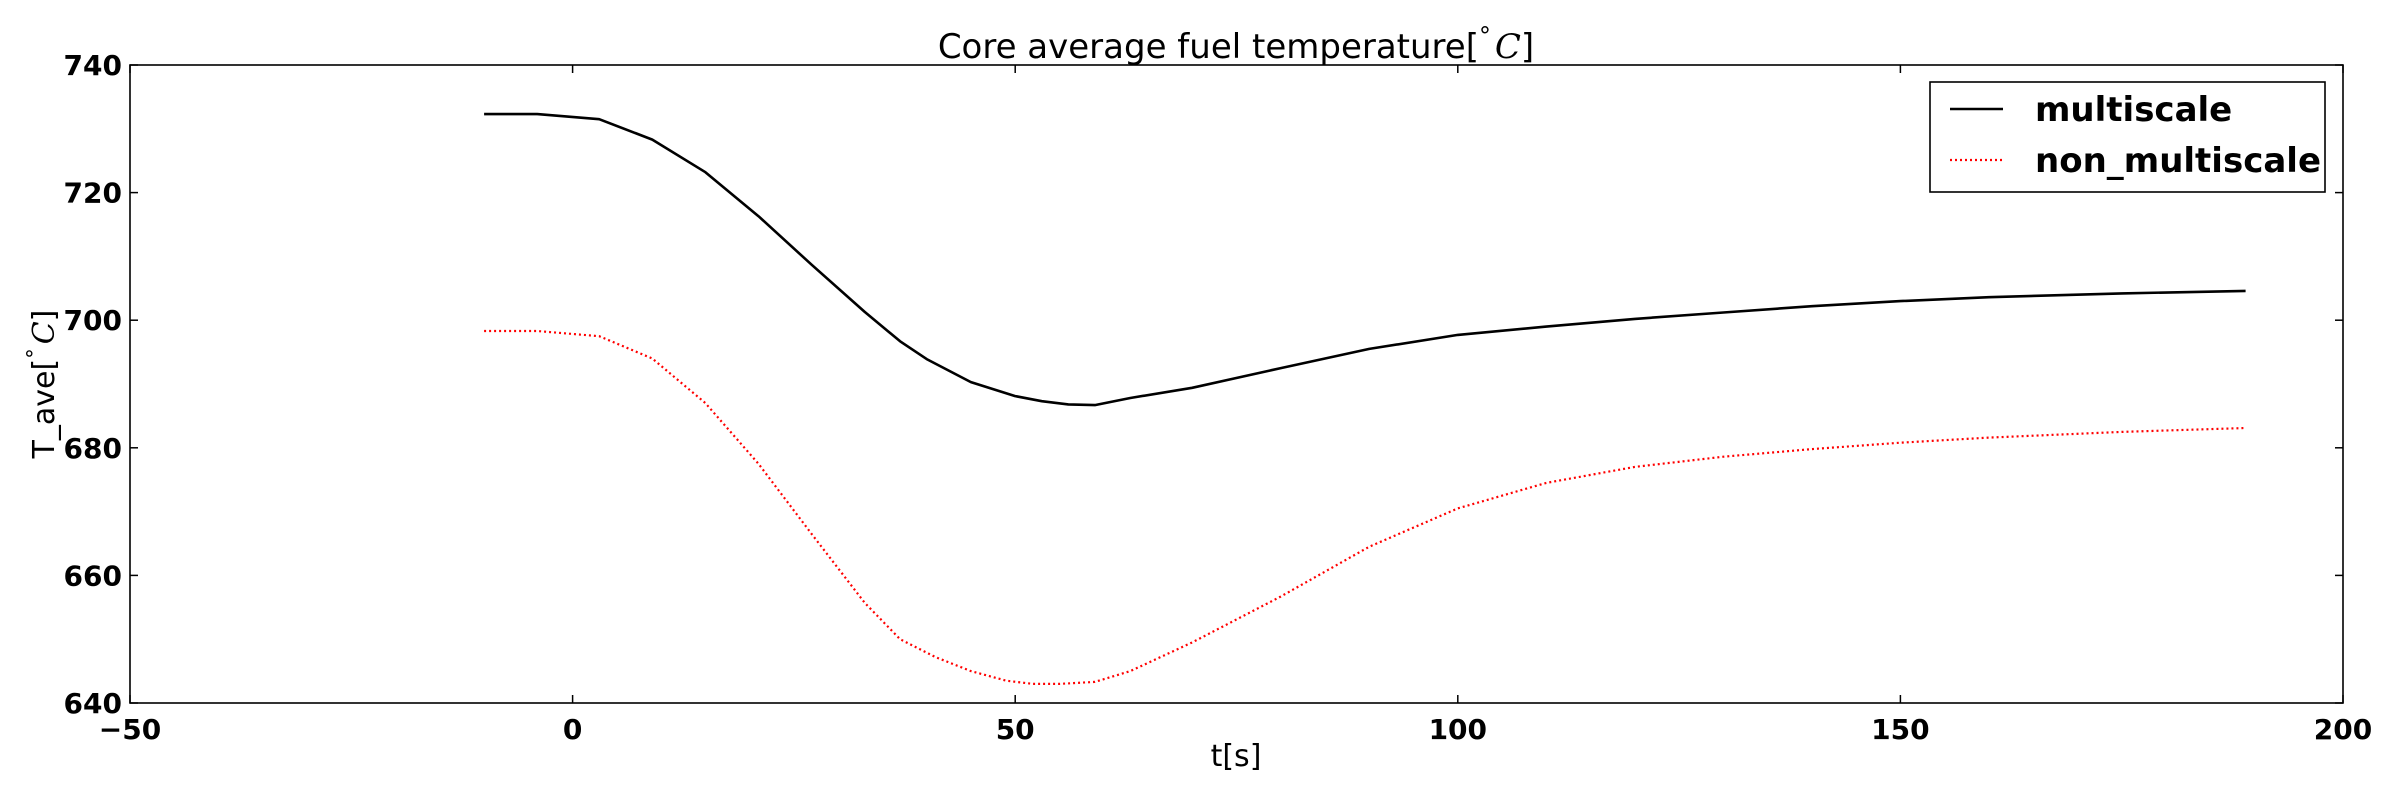 This screenshot has height=800, width=2400. I want to click on legend-box, so click(2127, 137).